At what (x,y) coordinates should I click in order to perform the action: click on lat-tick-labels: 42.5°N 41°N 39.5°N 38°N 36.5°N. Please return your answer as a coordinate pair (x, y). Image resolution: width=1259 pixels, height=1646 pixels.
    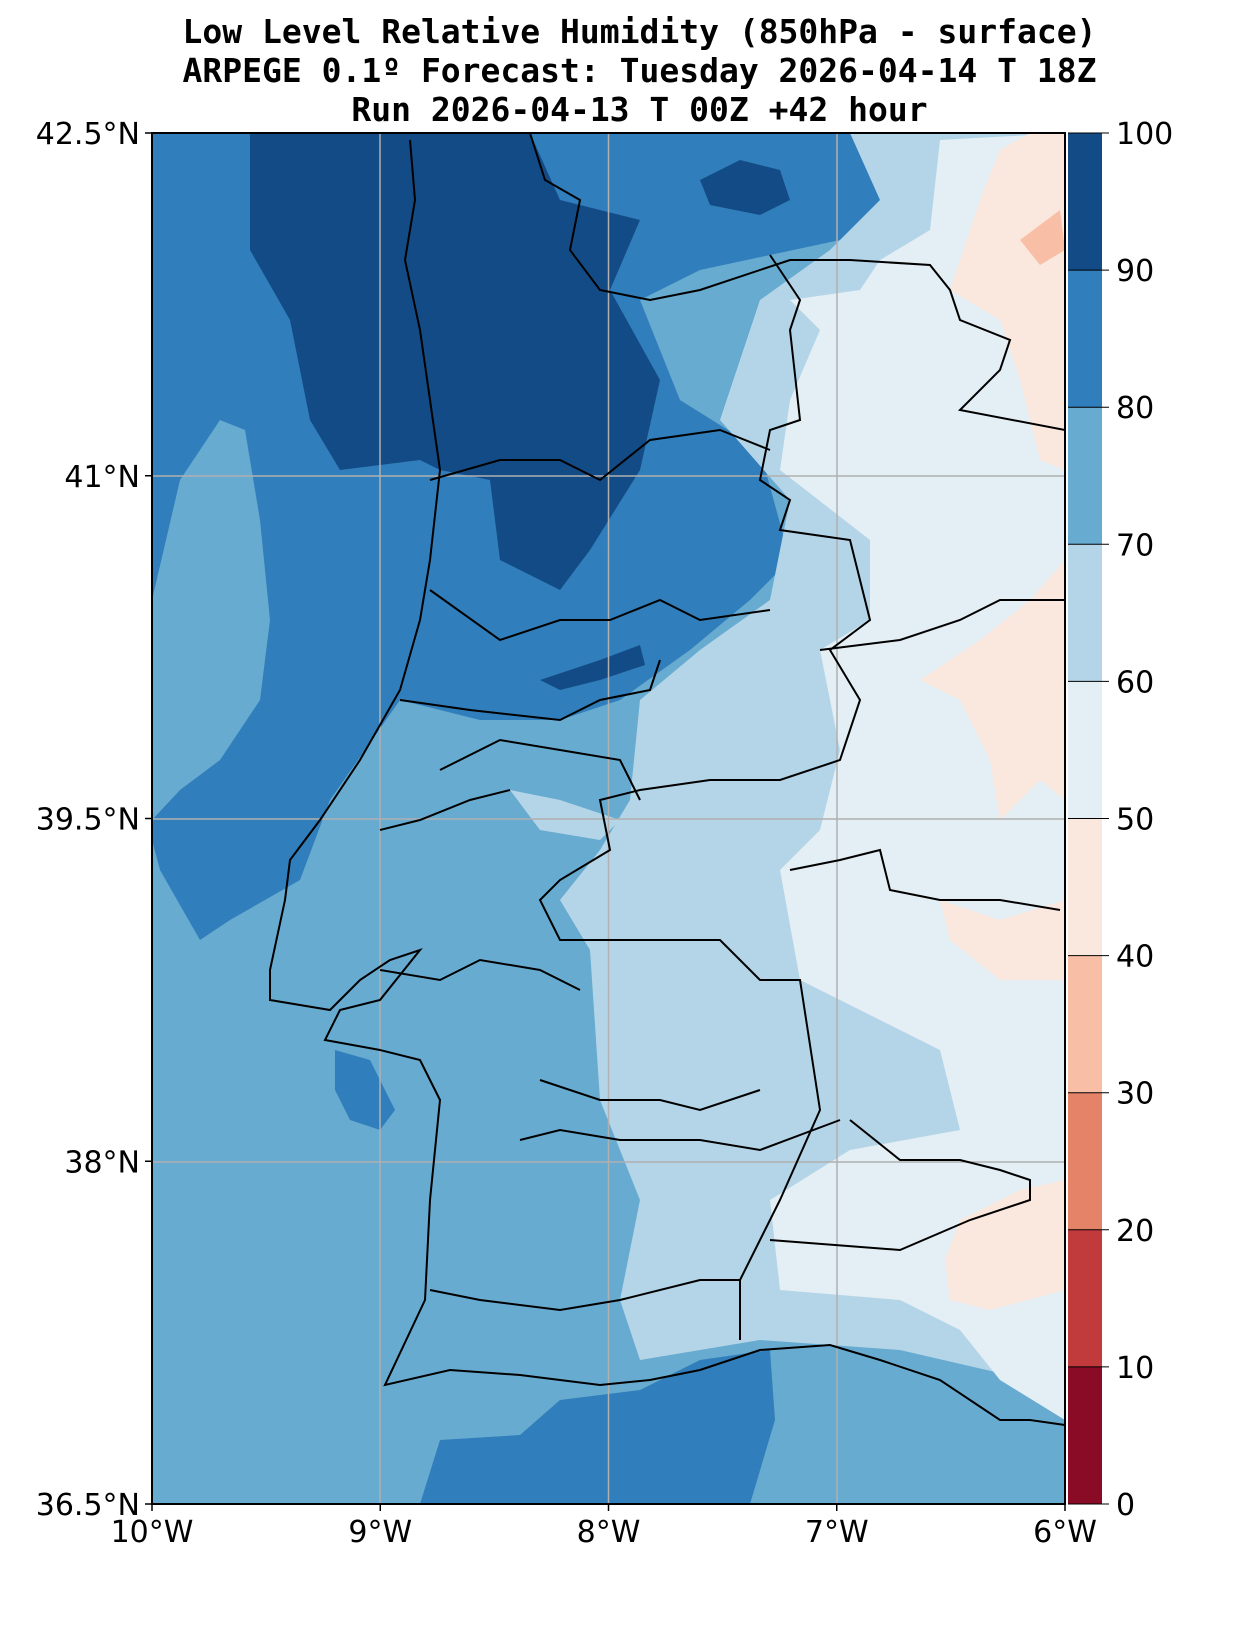
    Looking at the image, I should click on (94, 820).